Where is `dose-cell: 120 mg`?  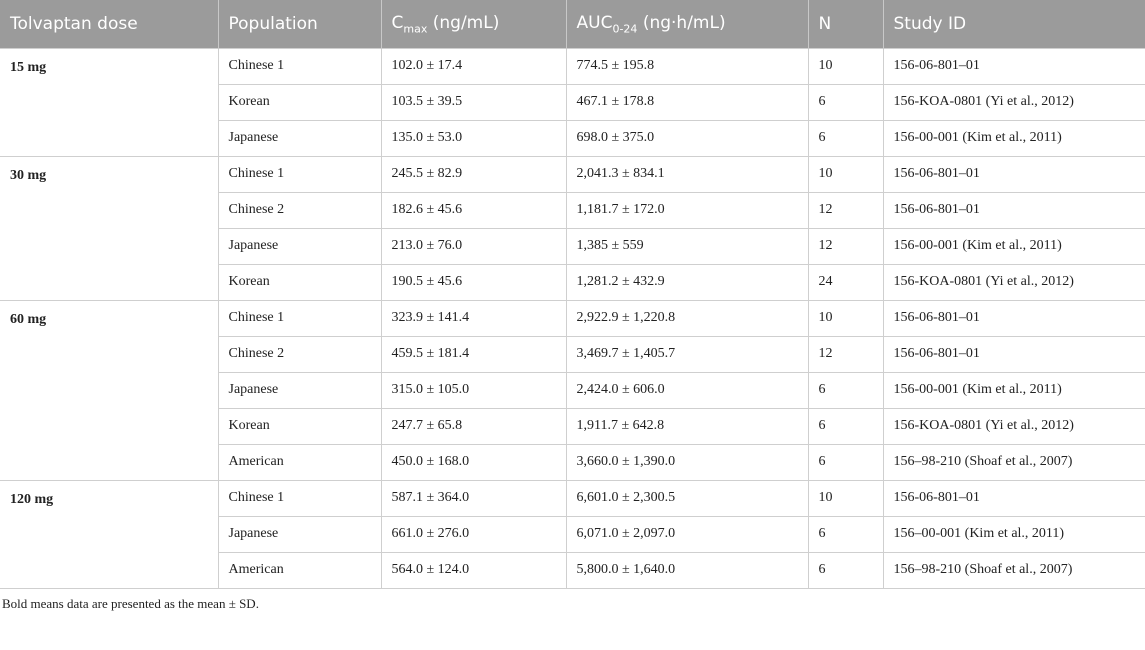
dose-cell: 120 mg is located at coordinates (109, 534).